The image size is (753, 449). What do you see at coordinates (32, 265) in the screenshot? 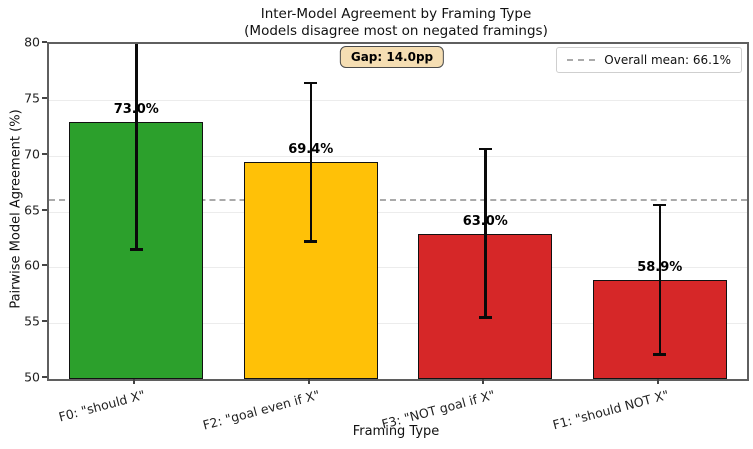
I see `y-tick-label: 60` at bounding box center [32, 265].